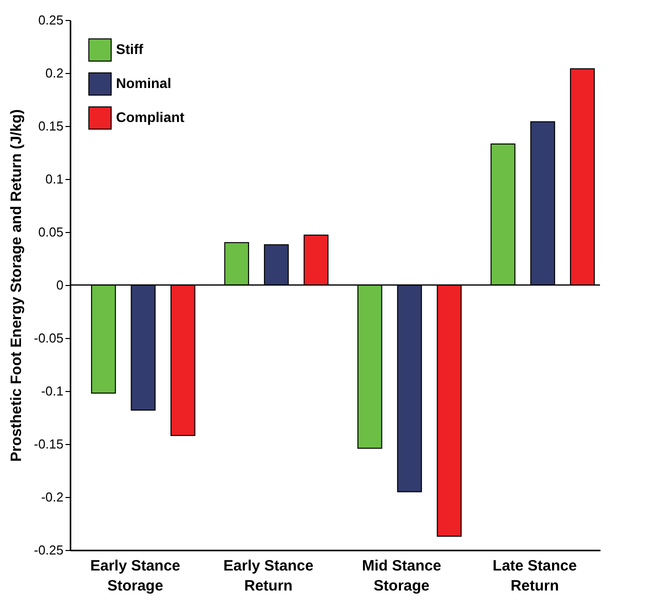 The image size is (649, 603). I want to click on y-tick-label: -0.1, so click(52, 391).